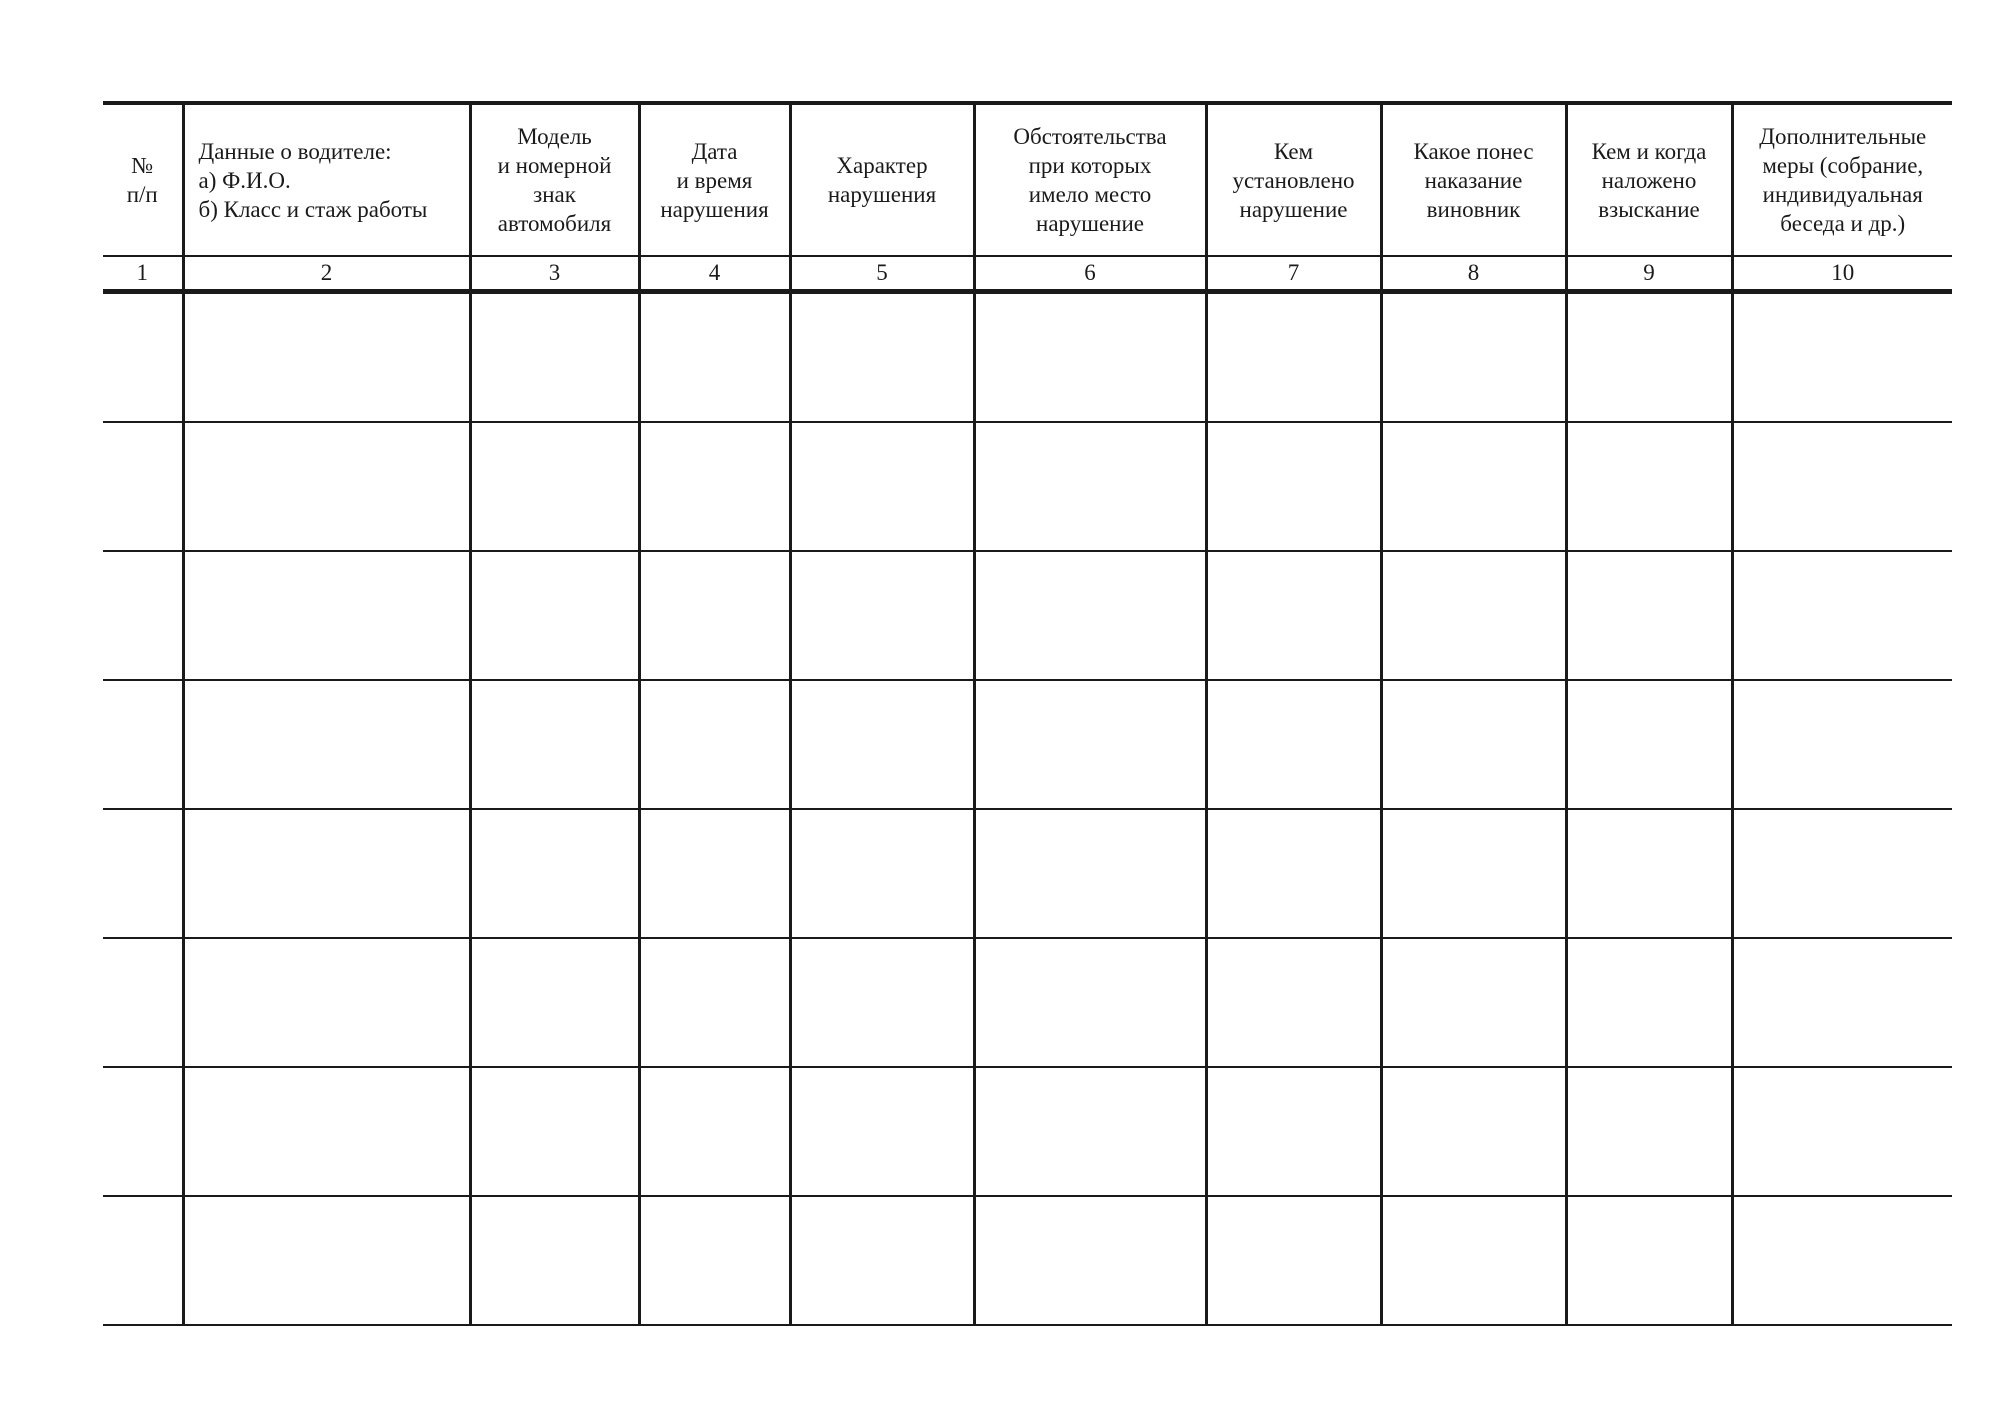 The width and height of the screenshot is (2000, 1414). Describe the element at coordinates (881, 275) in the screenshot. I see `column-number: 5` at that location.